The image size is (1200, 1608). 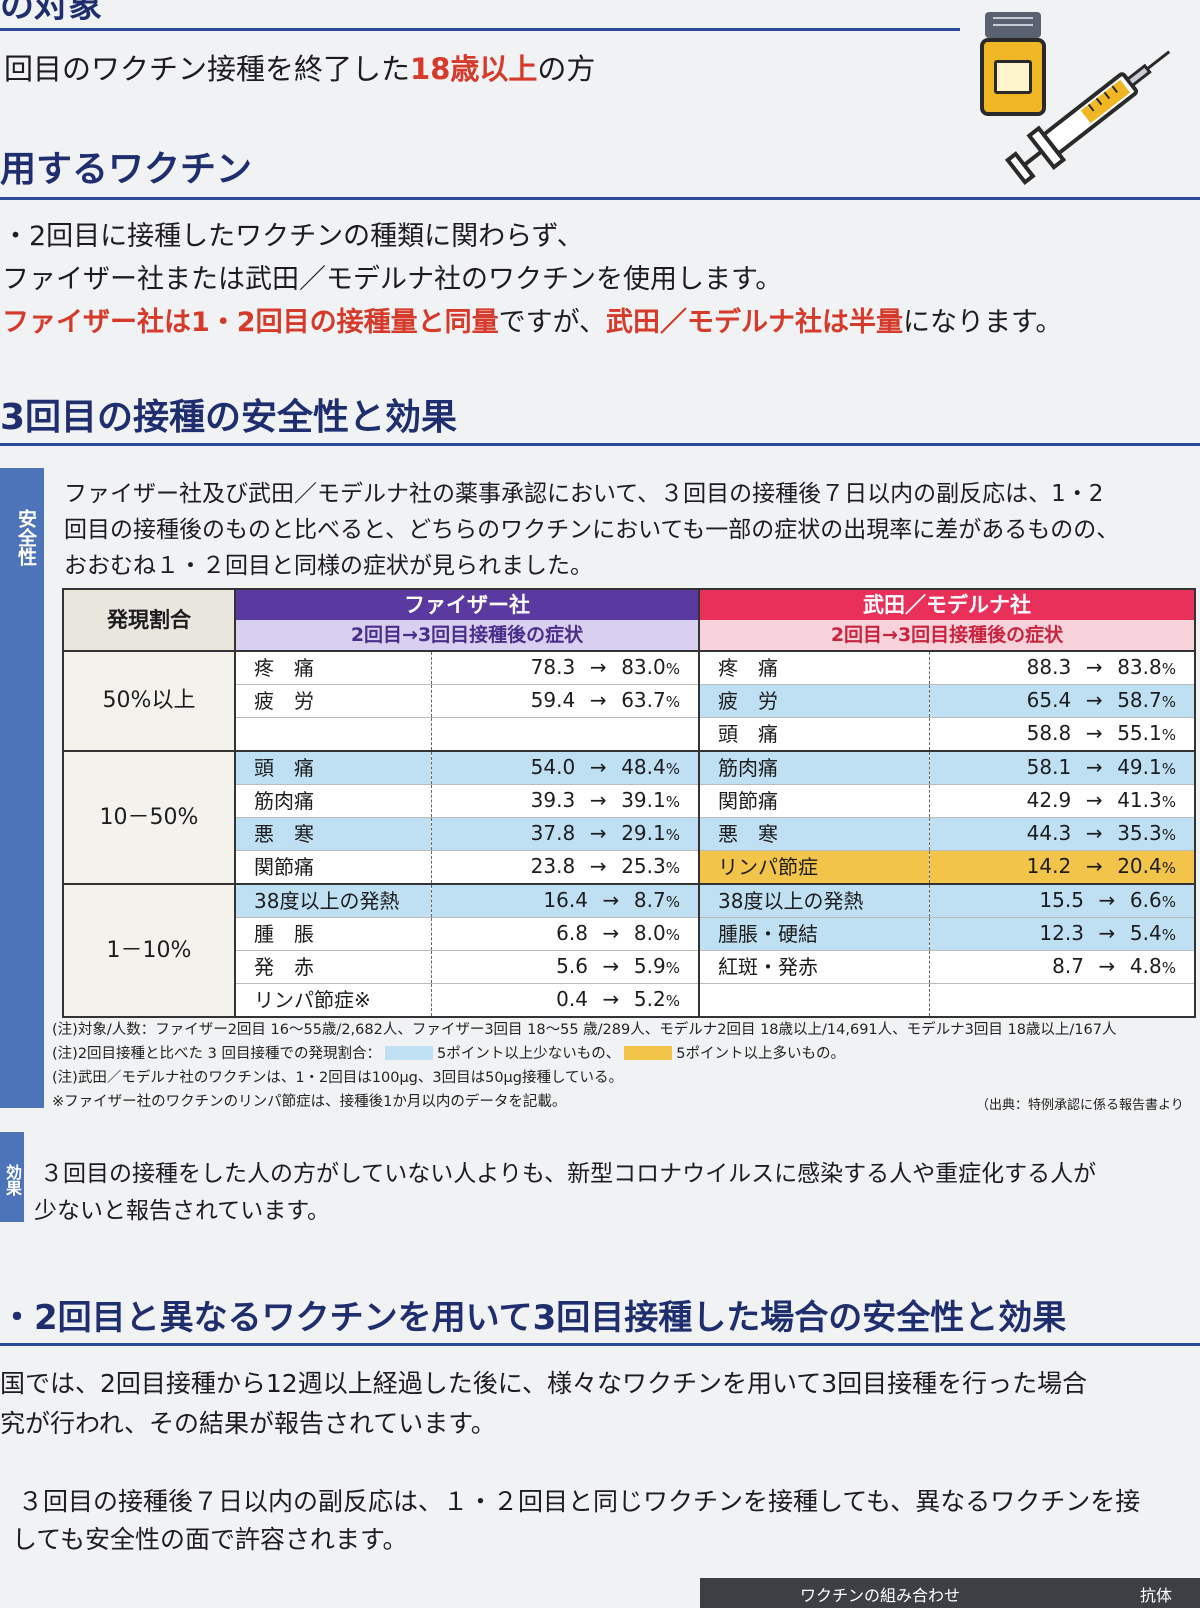 I want to click on vaccine-line-2: ファイザー社または武田／モデルナ社のワクチンを使用します。, so click(x=392, y=279).